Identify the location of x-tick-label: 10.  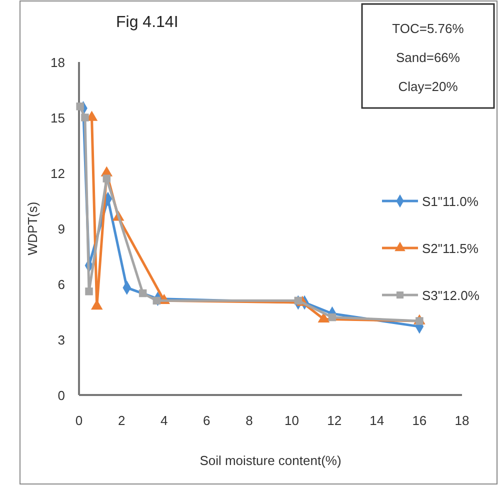
(292, 420).